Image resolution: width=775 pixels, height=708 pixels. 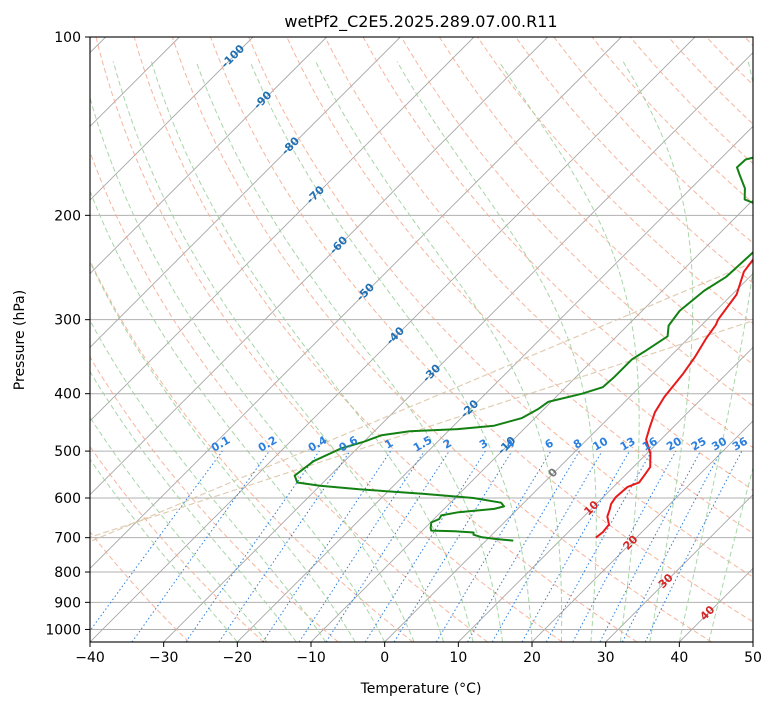 What do you see at coordinates (164, 658) in the screenshot?
I see `x-tick-label: −30` at bounding box center [164, 658].